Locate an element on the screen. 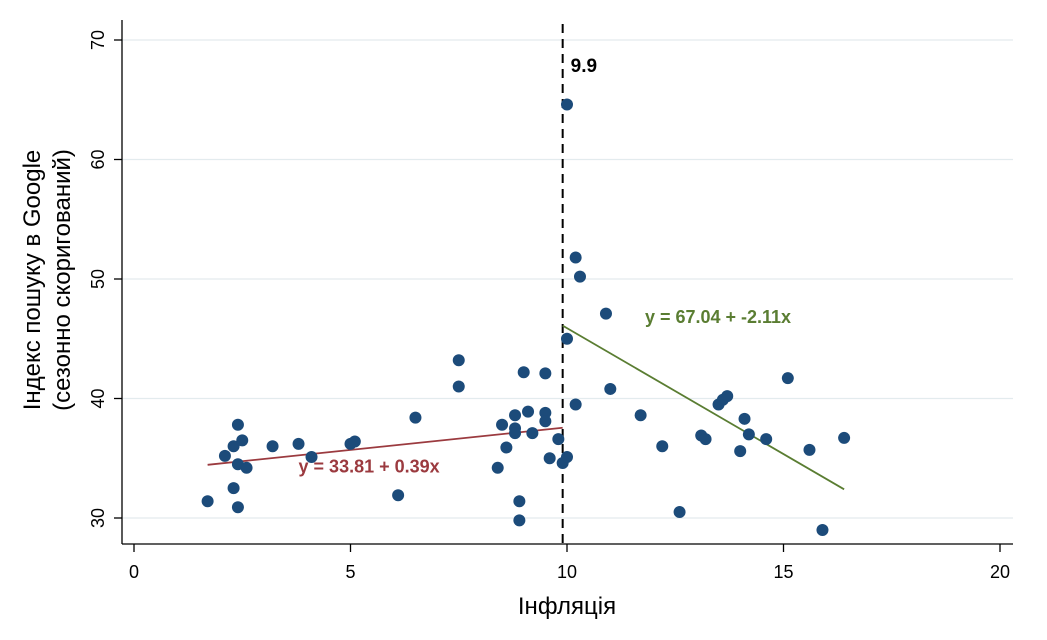  y-tick-label: 30 is located at coordinates (98, 518).